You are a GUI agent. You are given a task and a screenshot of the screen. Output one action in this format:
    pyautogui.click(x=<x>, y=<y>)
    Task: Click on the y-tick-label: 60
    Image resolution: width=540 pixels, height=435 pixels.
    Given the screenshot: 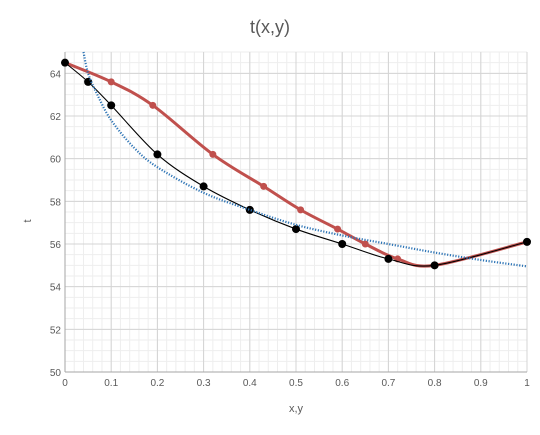 What is the action you would take?
    pyautogui.click(x=56, y=160)
    